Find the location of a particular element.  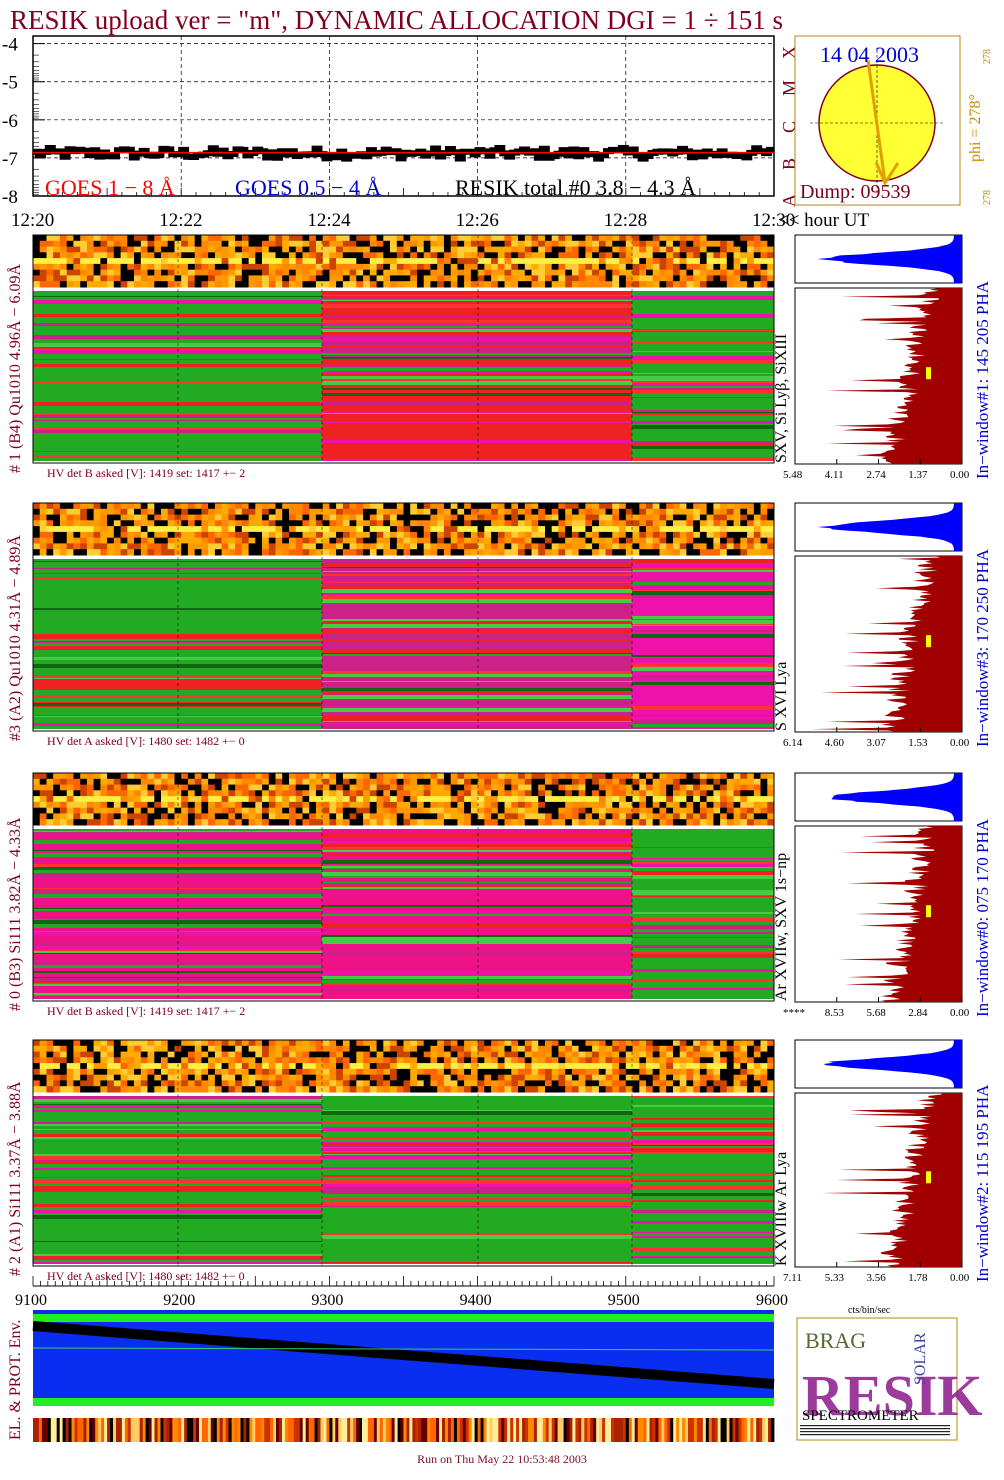

pha-tick-label: 1.37 is located at coordinates (918, 475).